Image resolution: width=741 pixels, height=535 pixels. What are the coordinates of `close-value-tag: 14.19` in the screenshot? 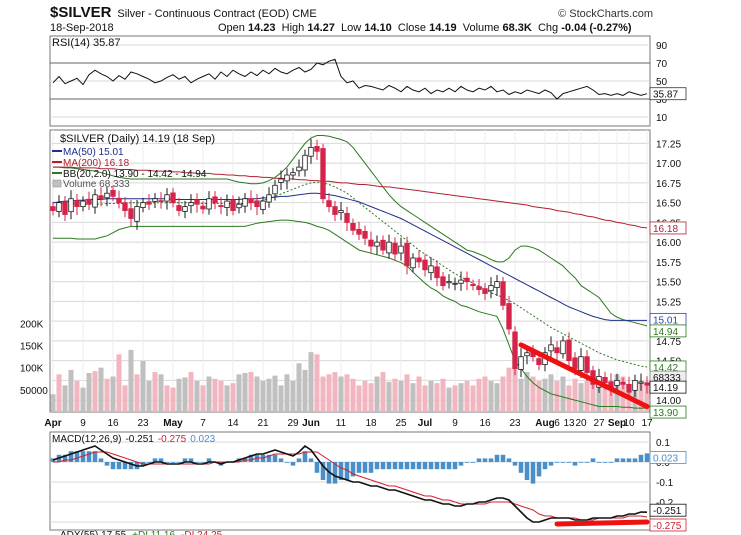 It's located at (668, 387).